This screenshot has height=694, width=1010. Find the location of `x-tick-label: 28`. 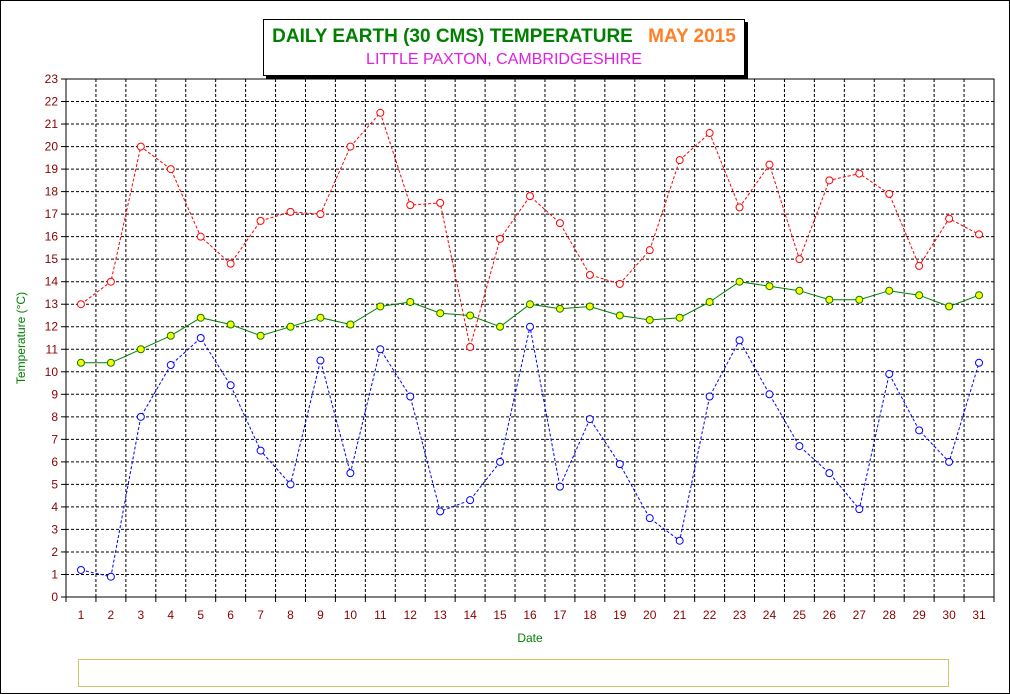

x-tick-label: 28 is located at coordinates (890, 615).